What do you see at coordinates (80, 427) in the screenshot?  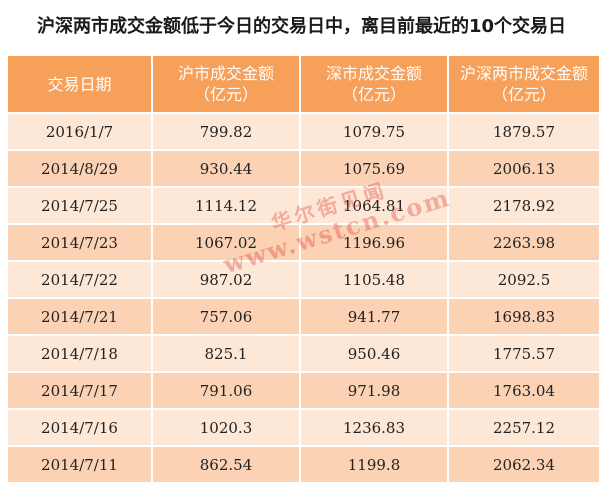 I see `date-cell: 2014/7/16` at bounding box center [80, 427].